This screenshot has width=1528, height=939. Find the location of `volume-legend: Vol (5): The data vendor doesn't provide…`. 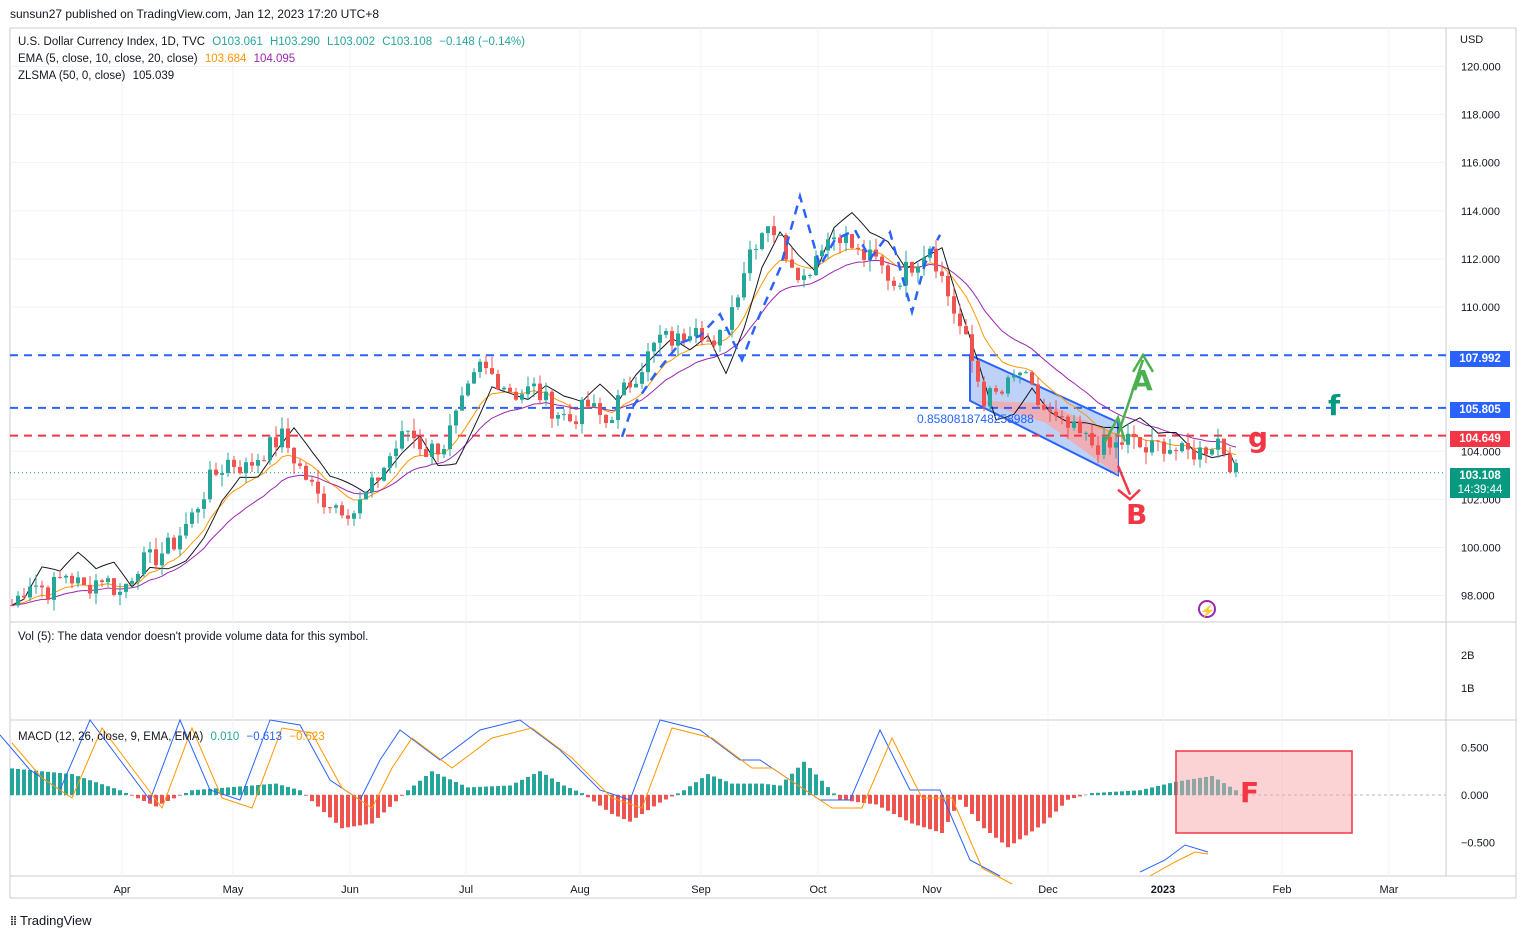

volume-legend: Vol (5): The data vendor doesn't provide… is located at coordinates (193, 637).